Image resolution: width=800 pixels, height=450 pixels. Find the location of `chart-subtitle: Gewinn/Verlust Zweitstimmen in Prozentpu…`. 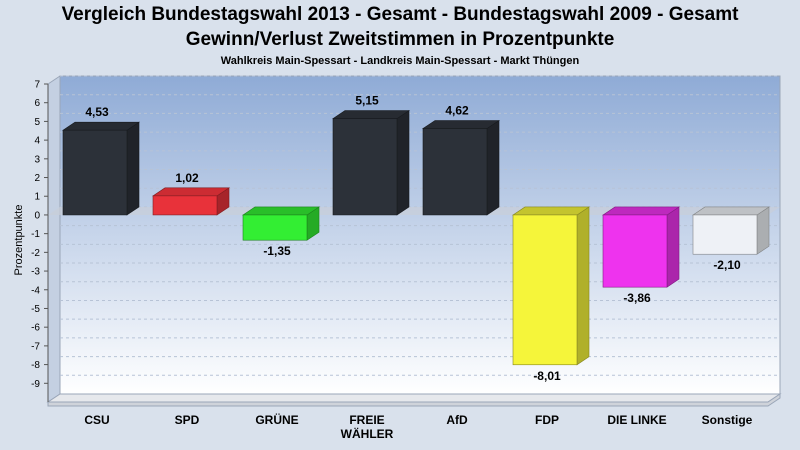

chart-subtitle: Gewinn/Verlust Zweitstimmen in Prozentpu… is located at coordinates (400, 39).